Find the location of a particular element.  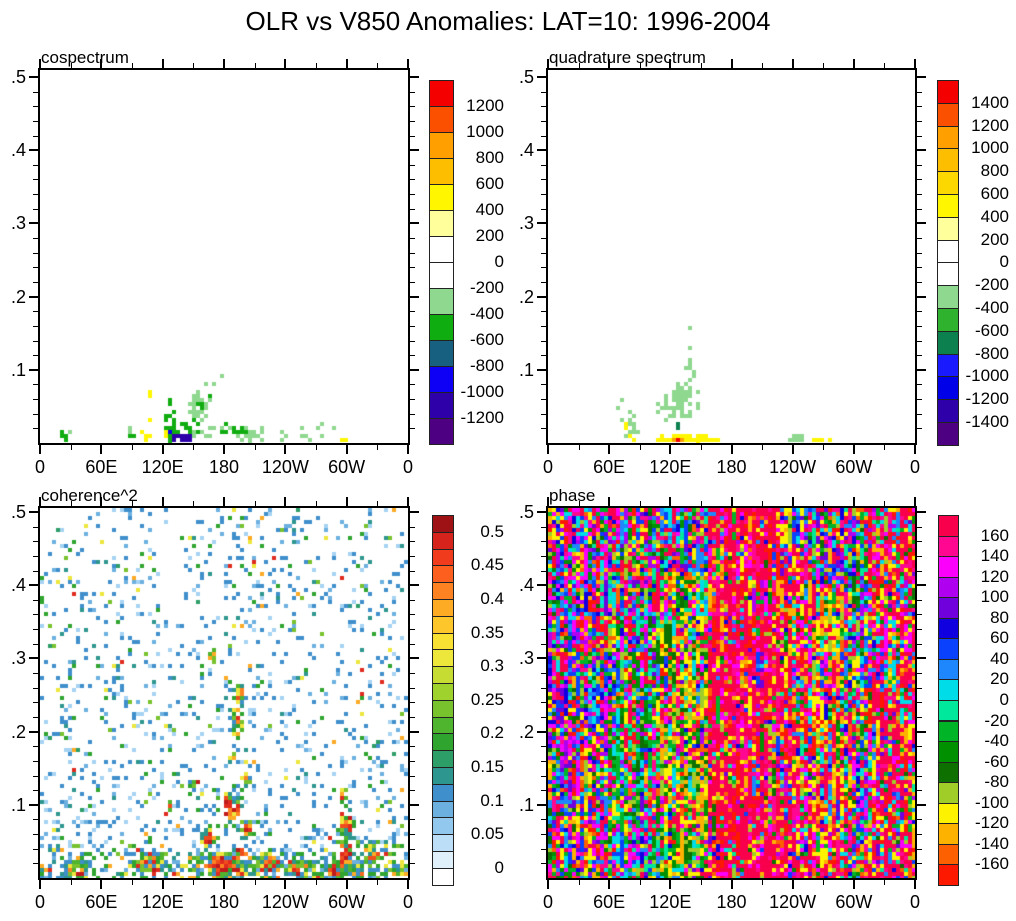

colorbar-label: 0.5 is located at coordinates (492, 531).